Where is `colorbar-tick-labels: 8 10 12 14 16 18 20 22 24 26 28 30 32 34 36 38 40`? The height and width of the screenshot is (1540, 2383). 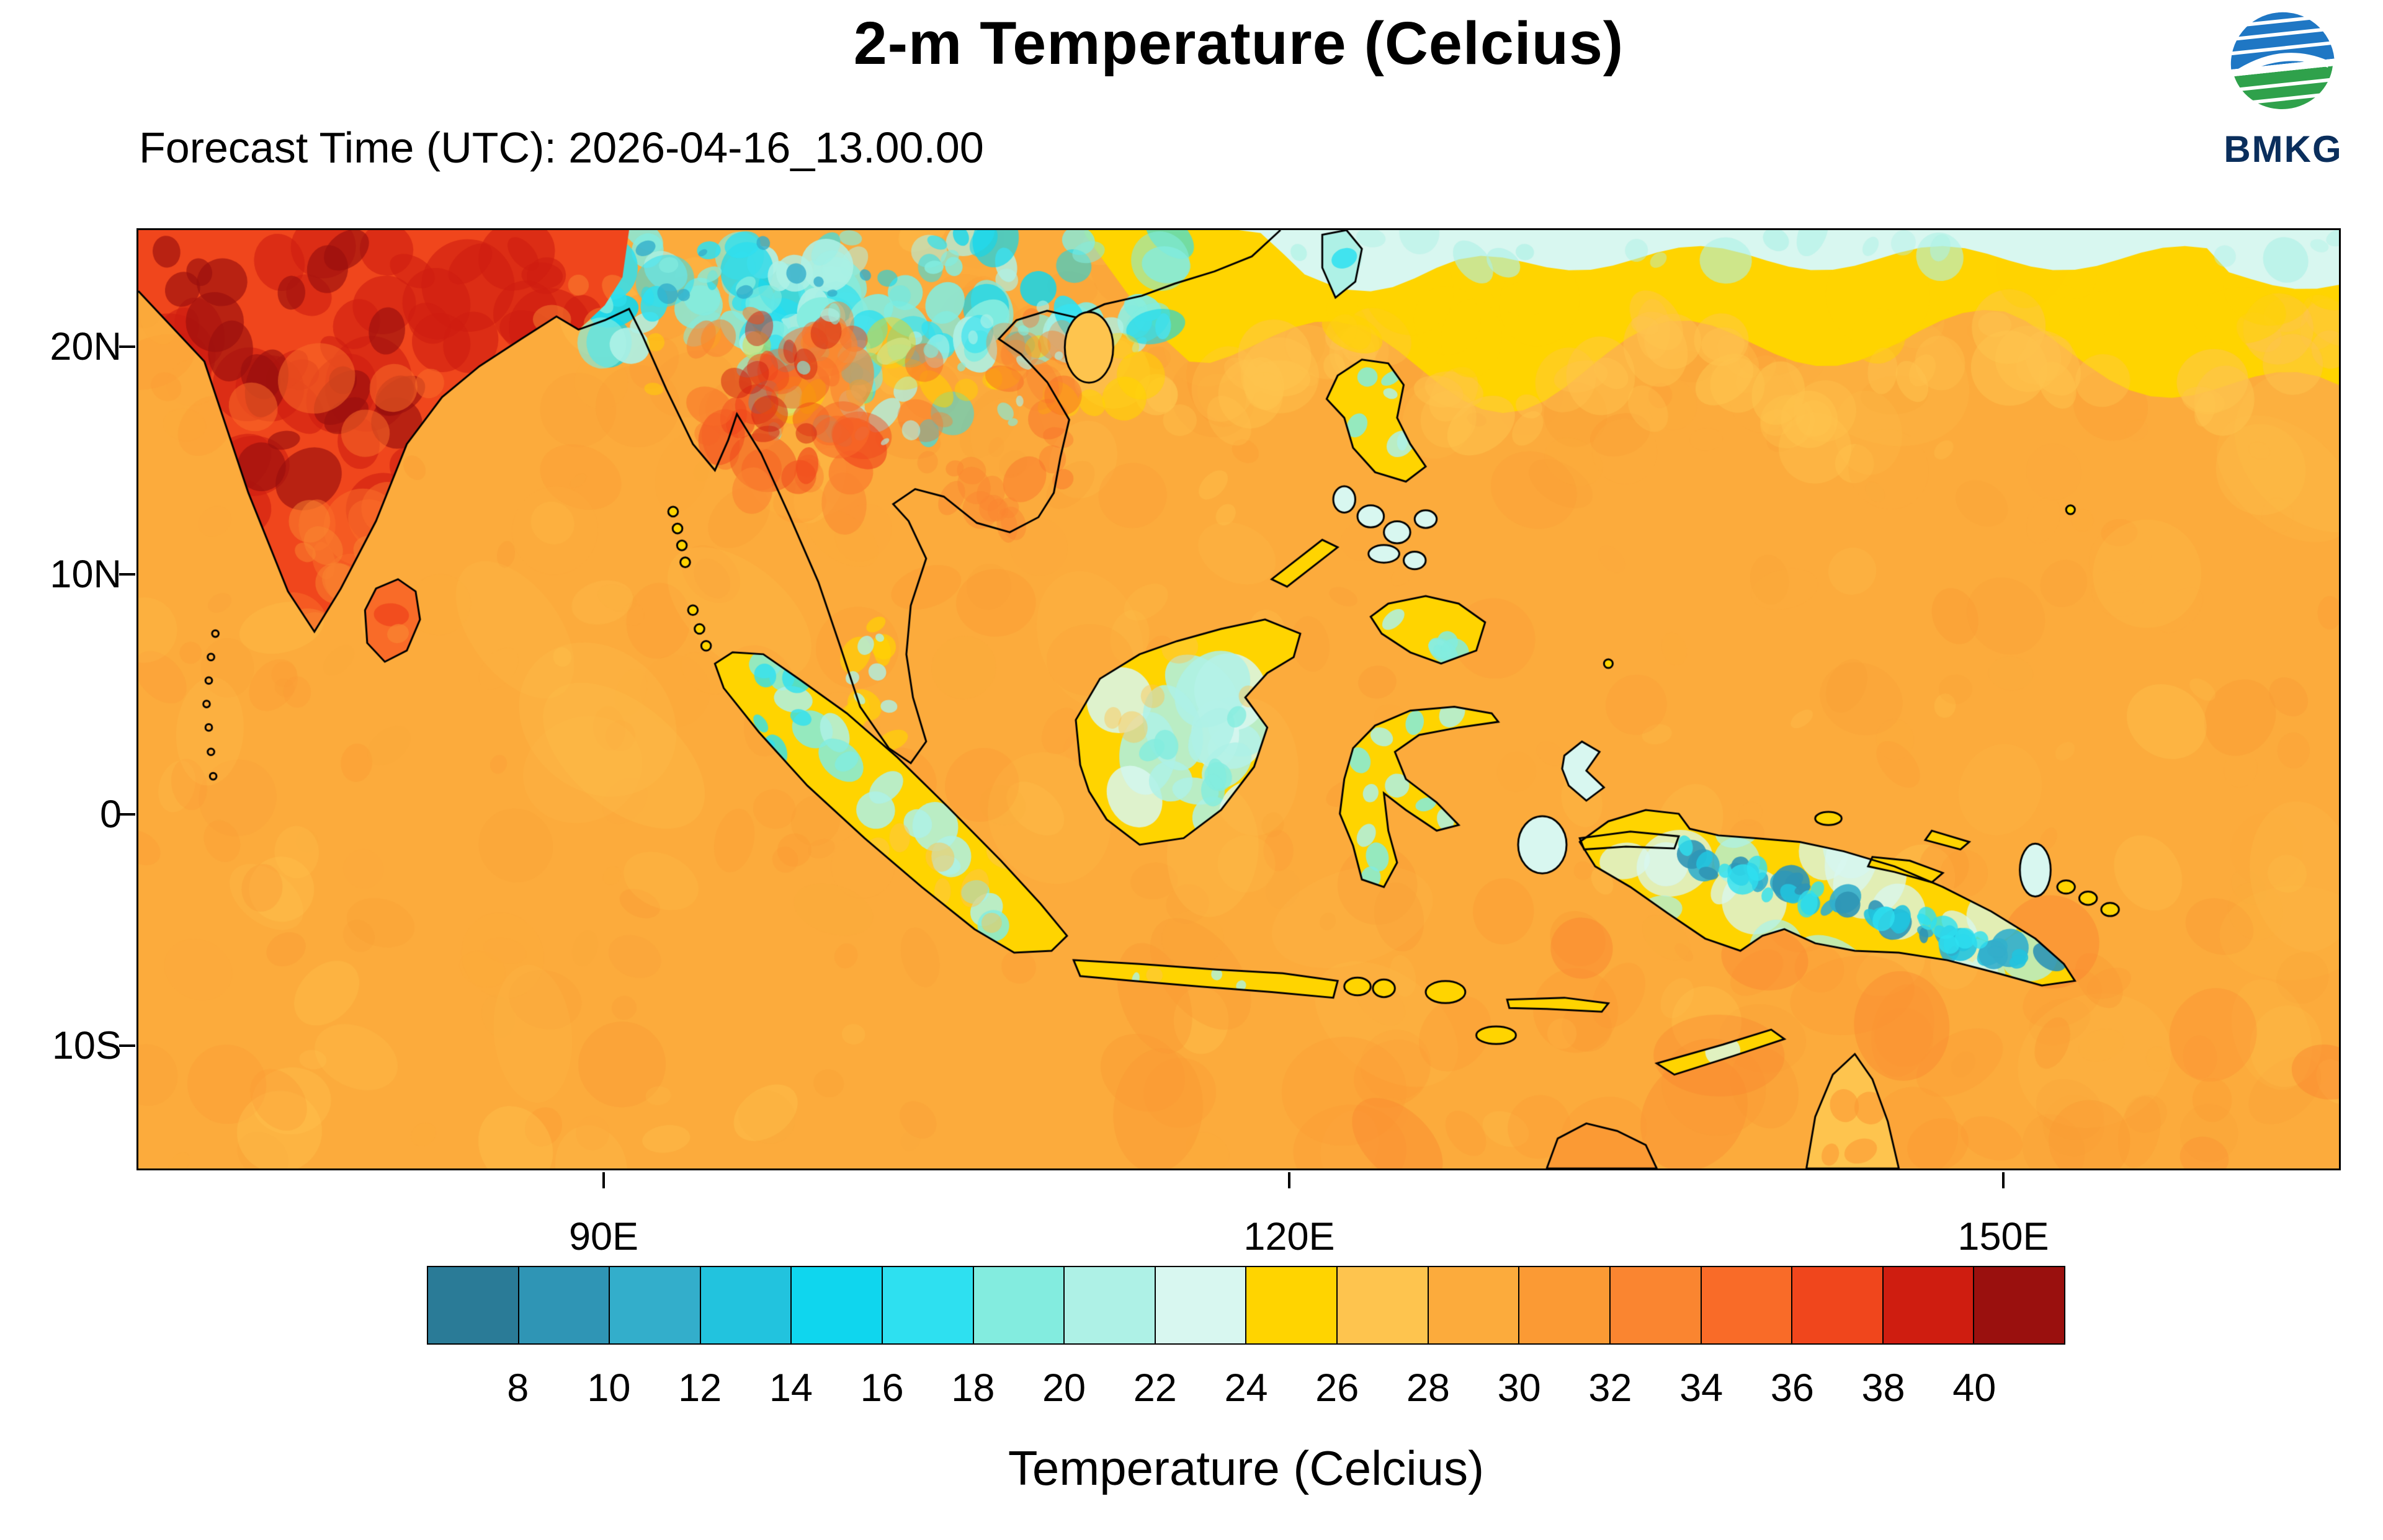
colorbar-tick-labels: 8 10 12 14 16 18 20 22 24 26 28 30 32 34 36 38 40 is located at coordinates (1246, 1391).